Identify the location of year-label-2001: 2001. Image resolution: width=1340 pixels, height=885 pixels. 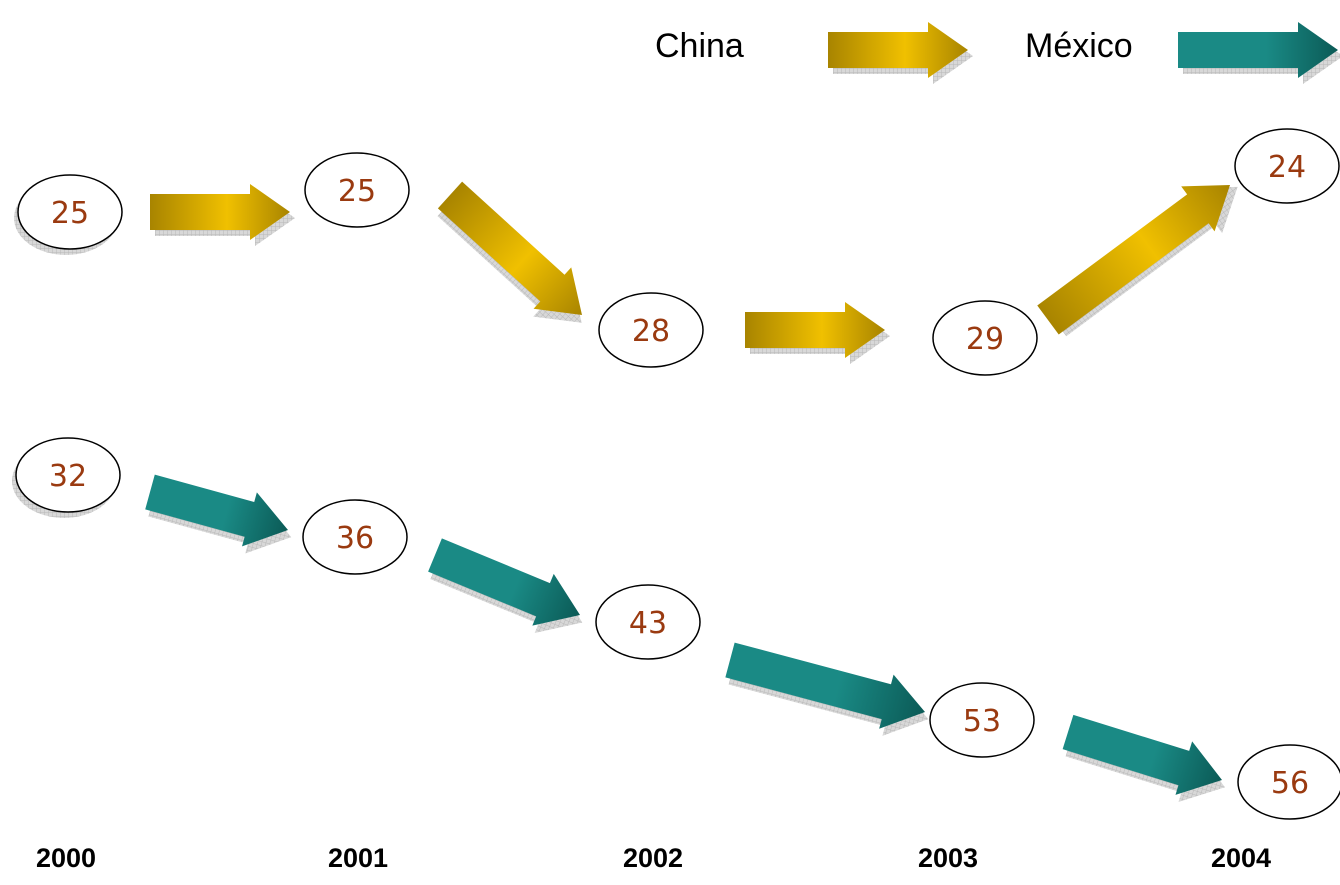
(358, 858).